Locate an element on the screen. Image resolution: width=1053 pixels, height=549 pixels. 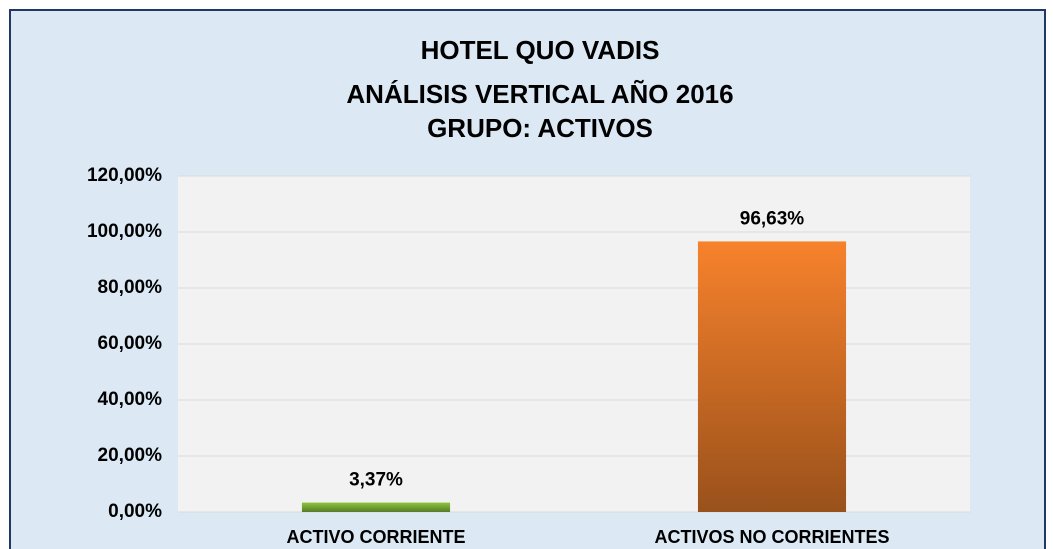
data-label: 3,37% is located at coordinates (376, 480).